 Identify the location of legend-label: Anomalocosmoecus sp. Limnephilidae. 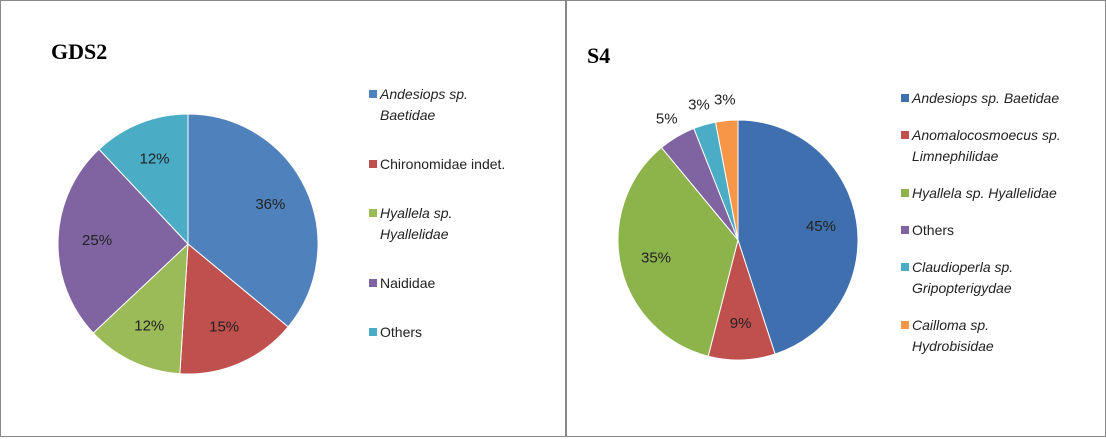
(986, 145).